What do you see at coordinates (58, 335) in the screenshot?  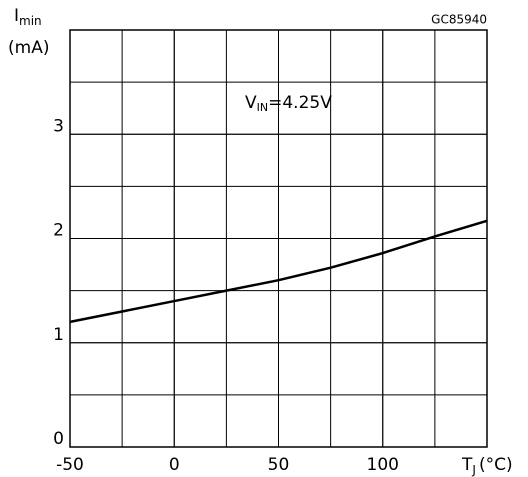 I see `y-tick-label: 1` at bounding box center [58, 335].